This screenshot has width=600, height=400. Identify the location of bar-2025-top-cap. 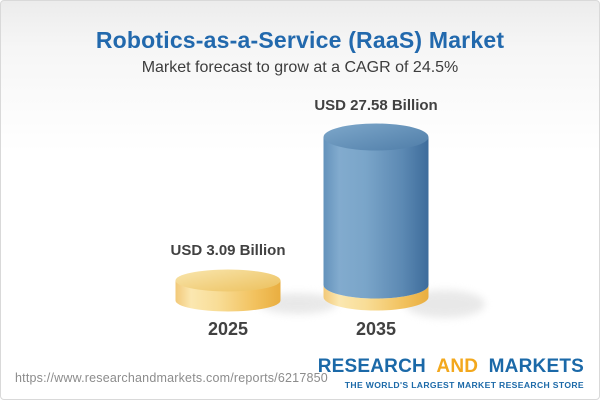
(228, 280).